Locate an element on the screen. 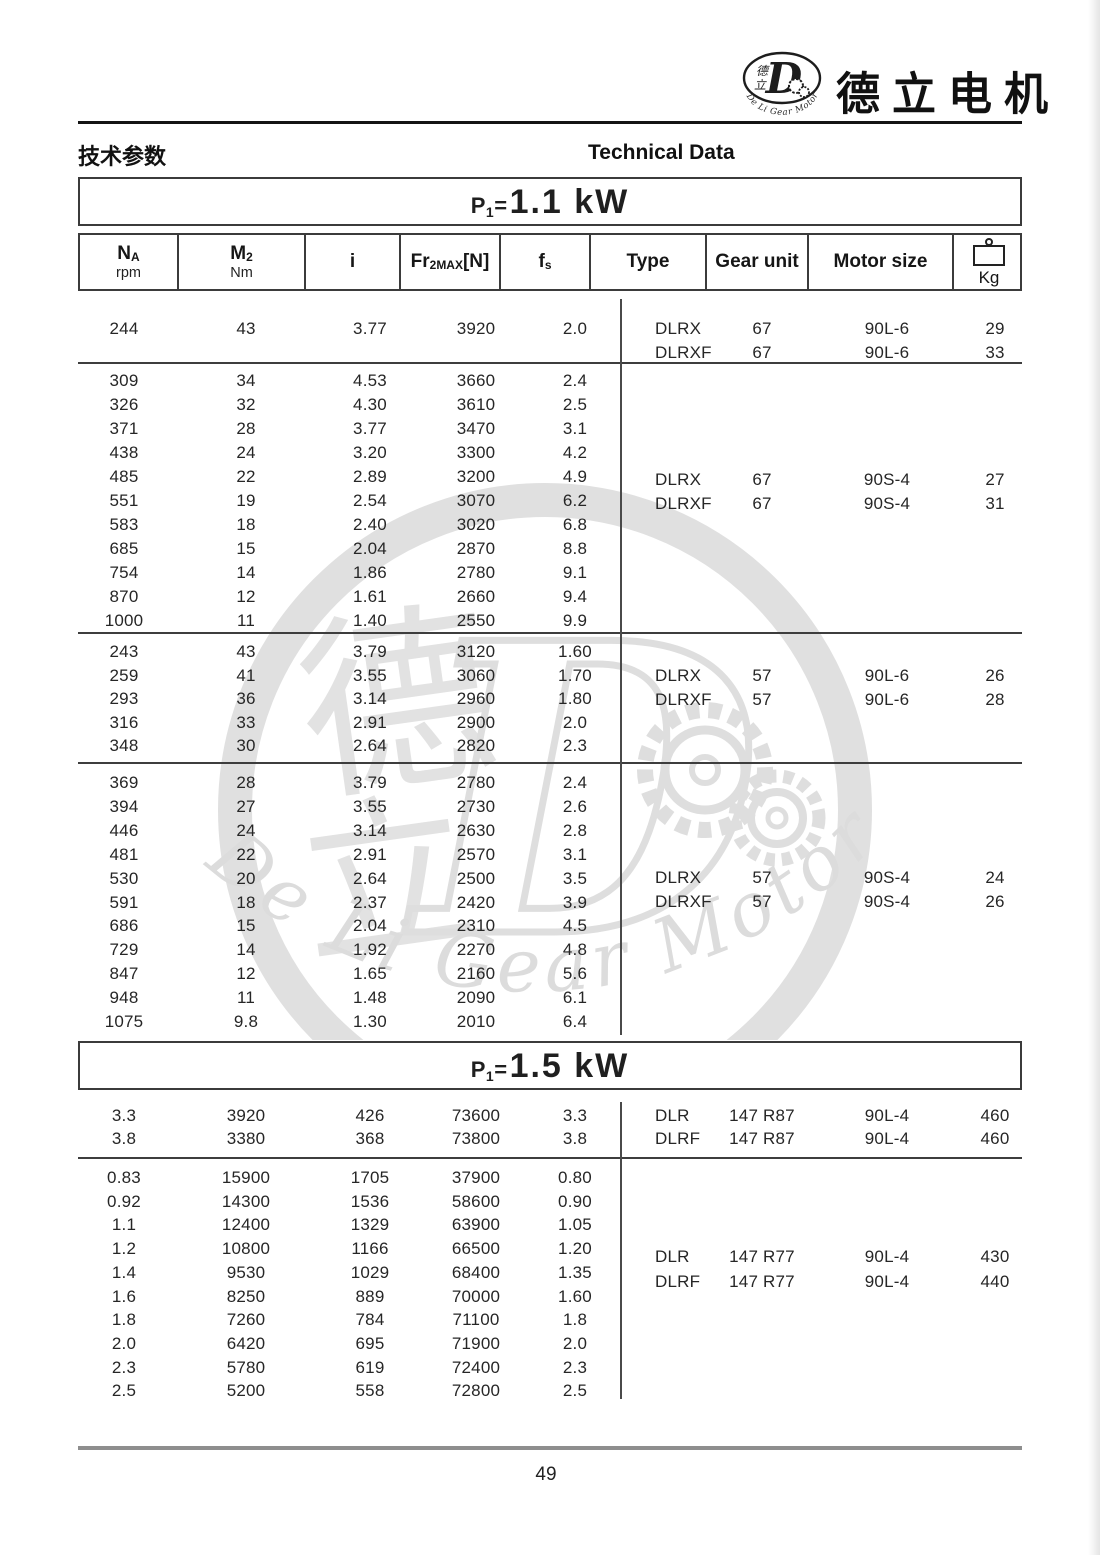 The image size is (1100, 1555). fr2max-value: 2900 is located at coordinates (476, 722).